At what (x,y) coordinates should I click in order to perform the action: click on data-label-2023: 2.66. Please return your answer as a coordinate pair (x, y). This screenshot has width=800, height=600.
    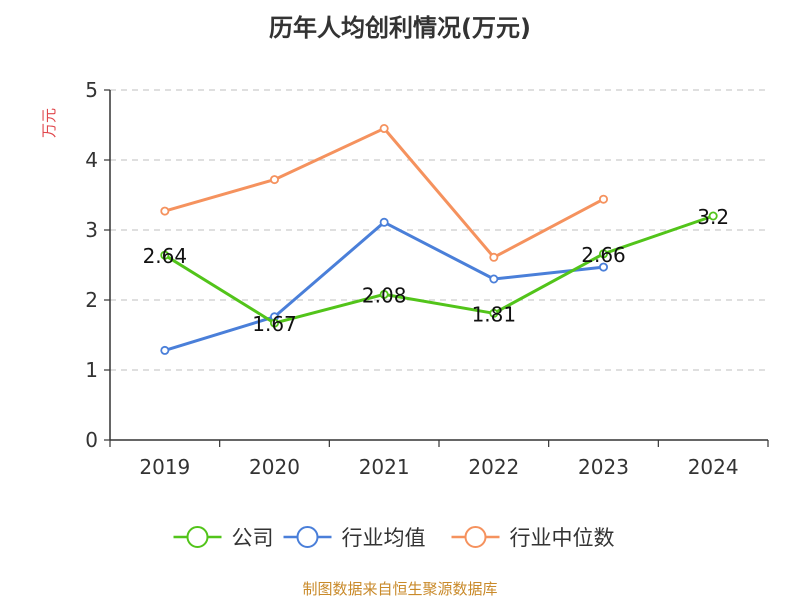
    Looking at the image, I should click on (603, 255).